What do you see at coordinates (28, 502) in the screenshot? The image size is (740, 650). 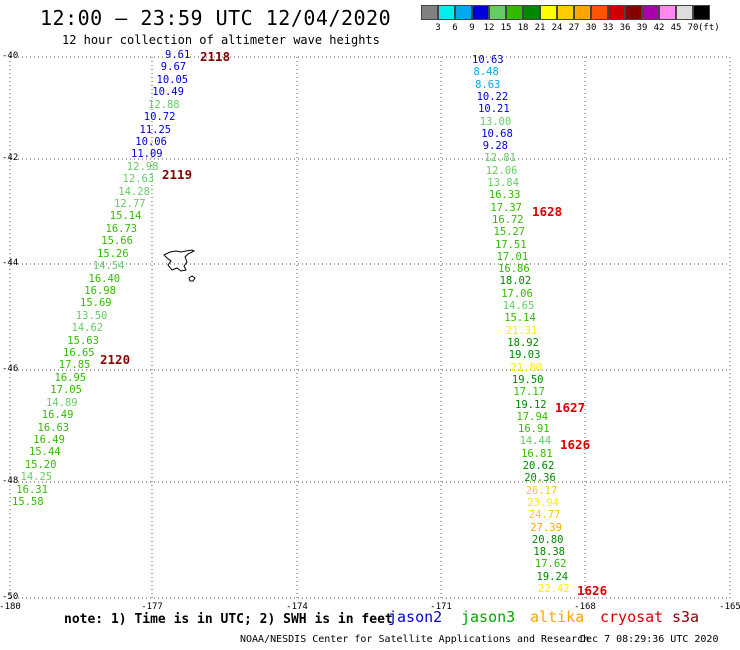 I see `wave-height-left: 15.58` at bounding box center [28, 502].